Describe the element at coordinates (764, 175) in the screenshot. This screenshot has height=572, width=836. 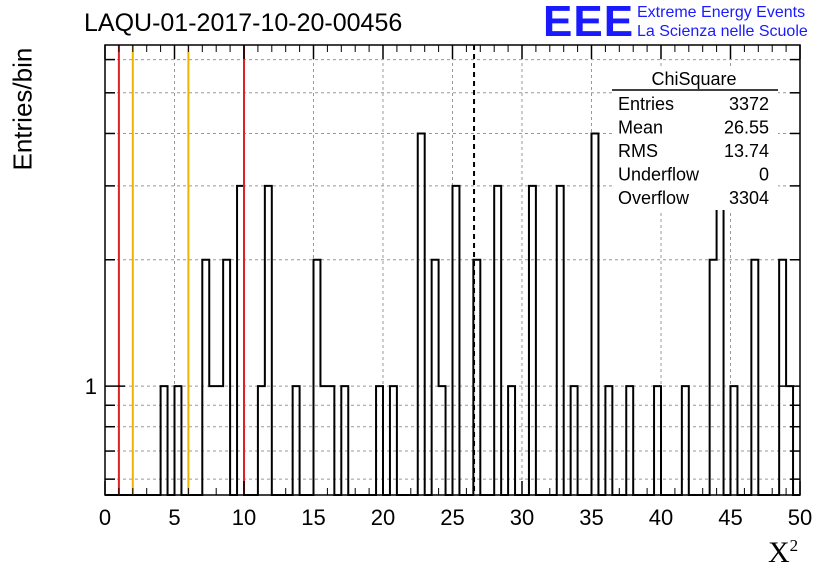
I see `stats-value: 0` at that location.